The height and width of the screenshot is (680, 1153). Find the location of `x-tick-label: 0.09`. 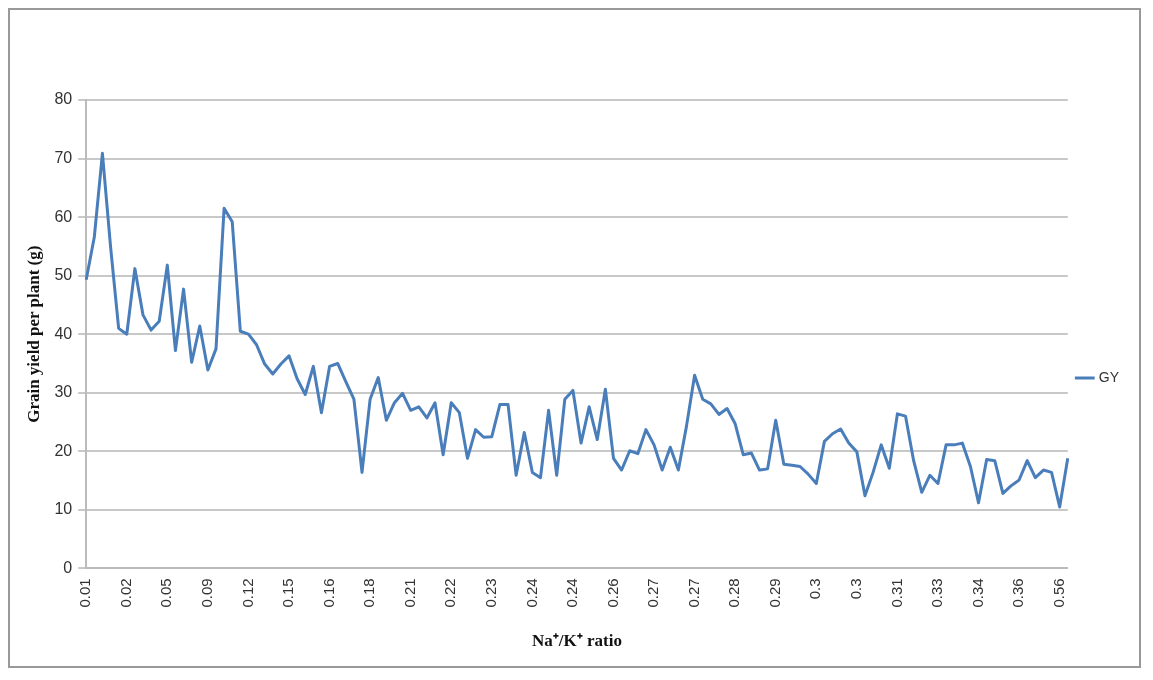

x-tick-label: 0.09 is located at coordinates (207, 593).